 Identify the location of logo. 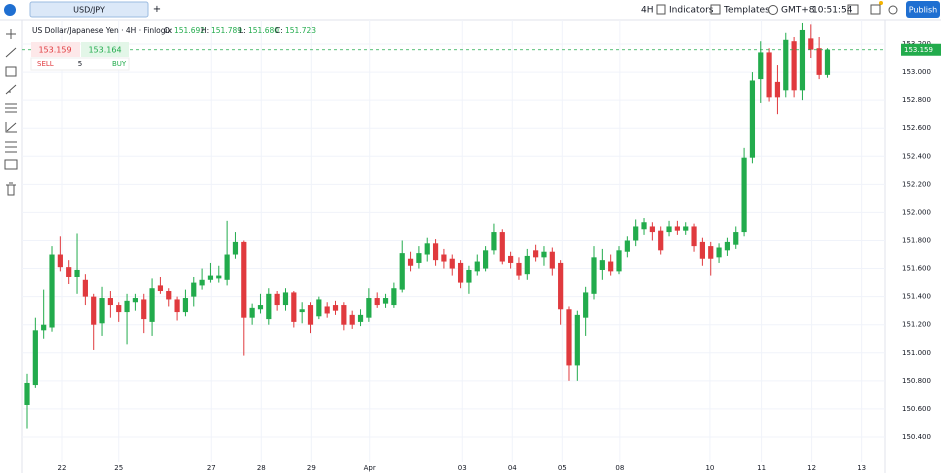
(10, 10).